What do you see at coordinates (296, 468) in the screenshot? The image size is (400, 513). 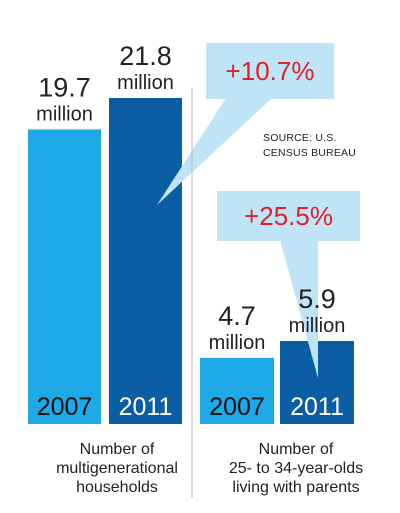 I see `caption-line-2-chart2: 25- to 34-year-olds` at bounding box center [296, 468].